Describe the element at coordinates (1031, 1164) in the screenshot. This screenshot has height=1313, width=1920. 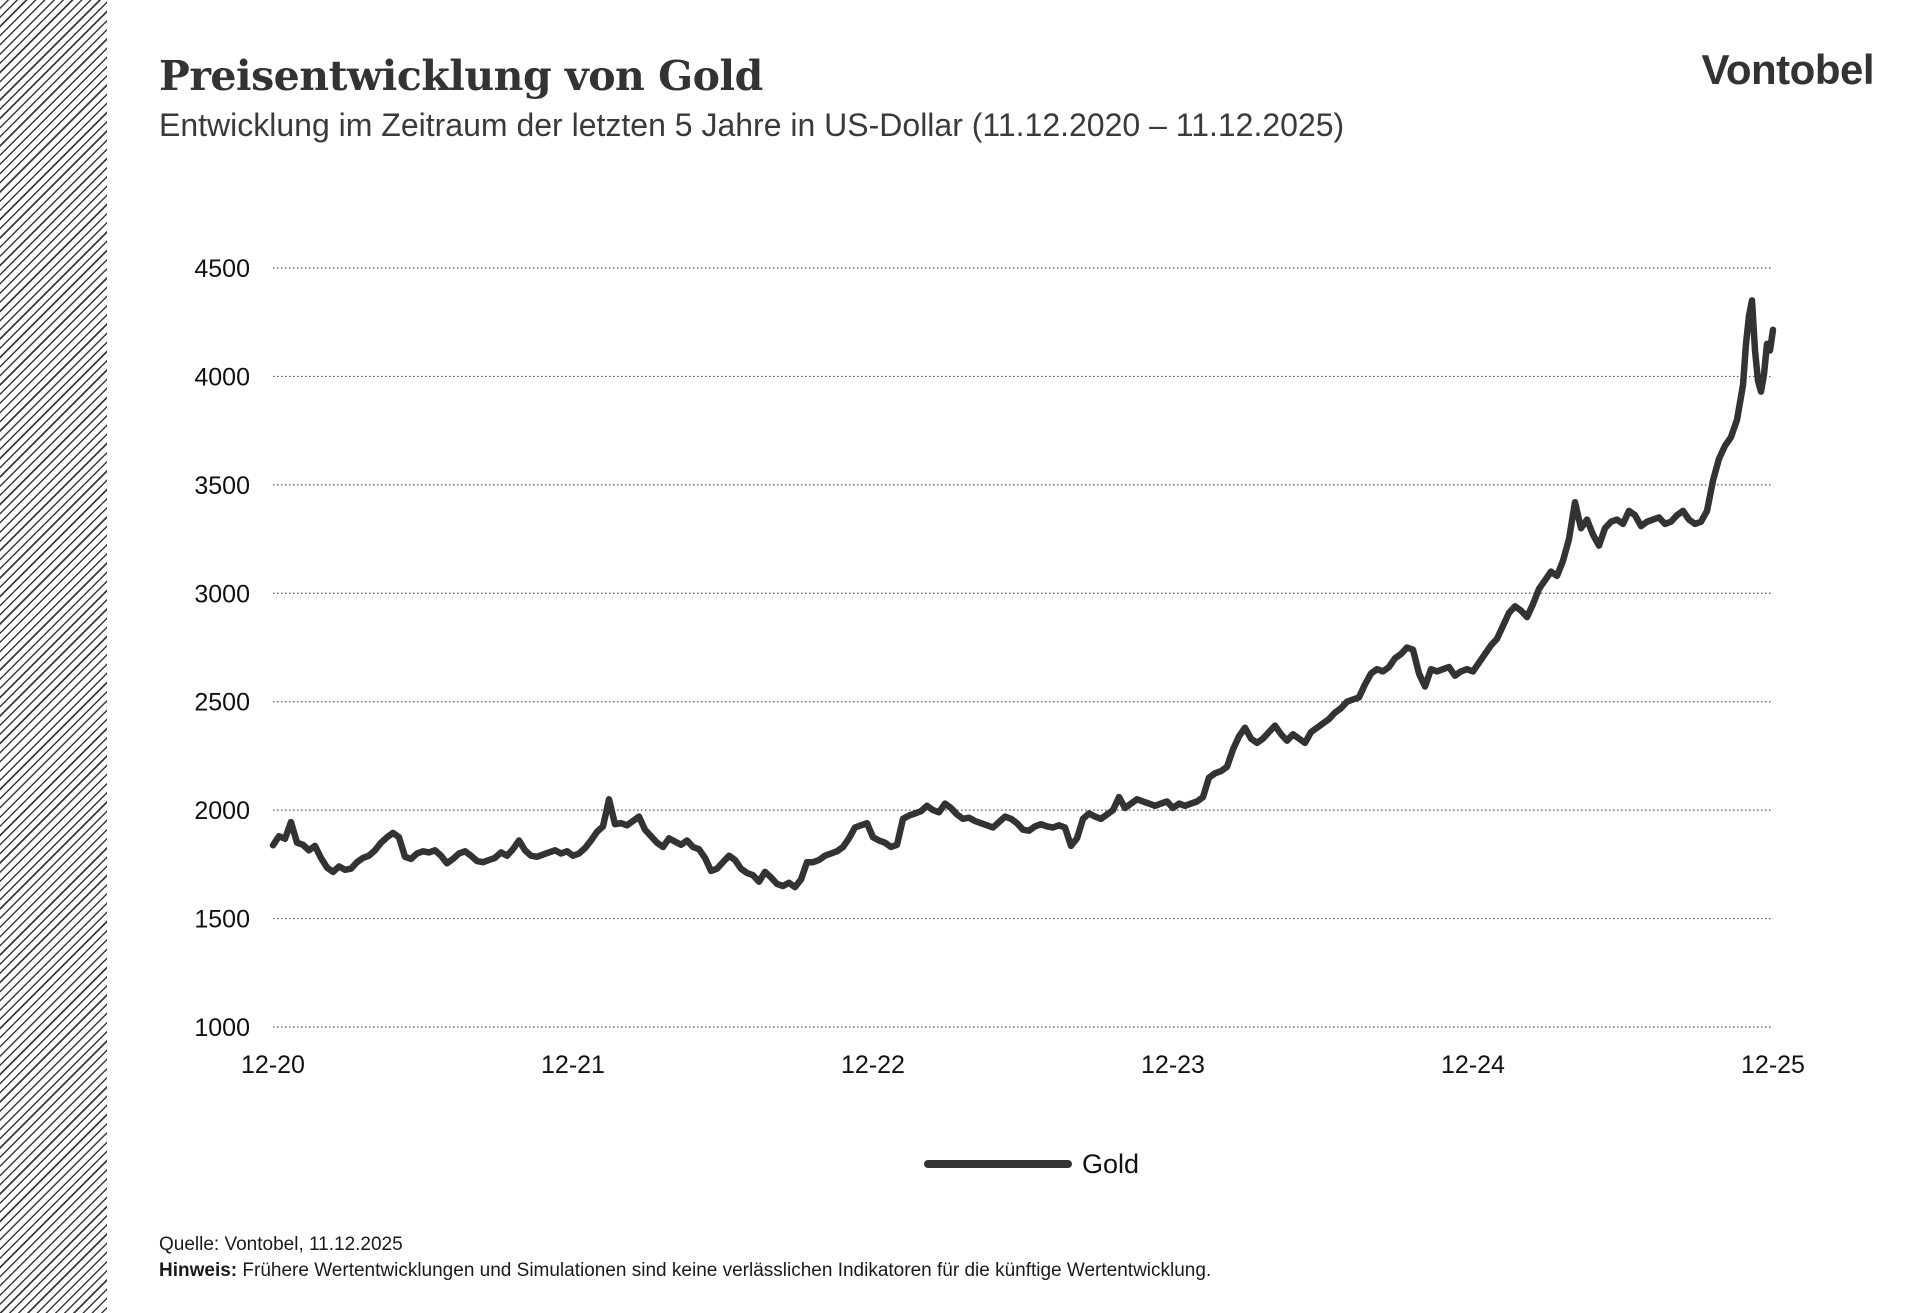
I see `legend: Gold` at that location.